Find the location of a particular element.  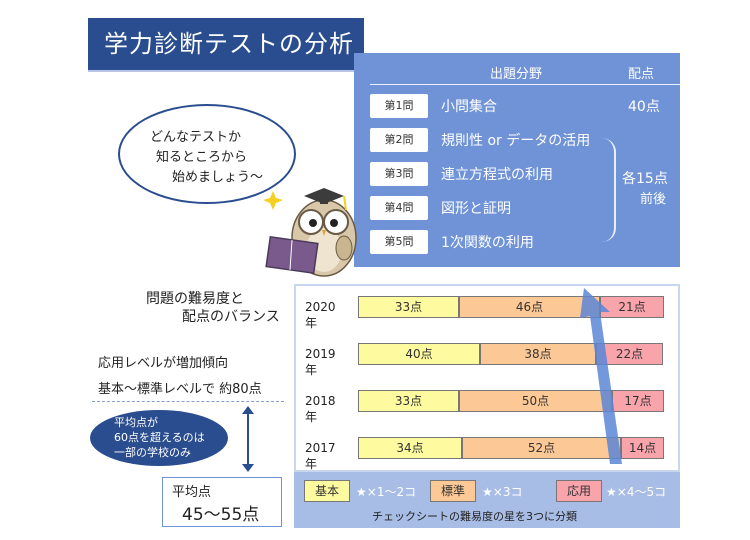

field-4: 図形と証明 is located at coordinates (476, 209).